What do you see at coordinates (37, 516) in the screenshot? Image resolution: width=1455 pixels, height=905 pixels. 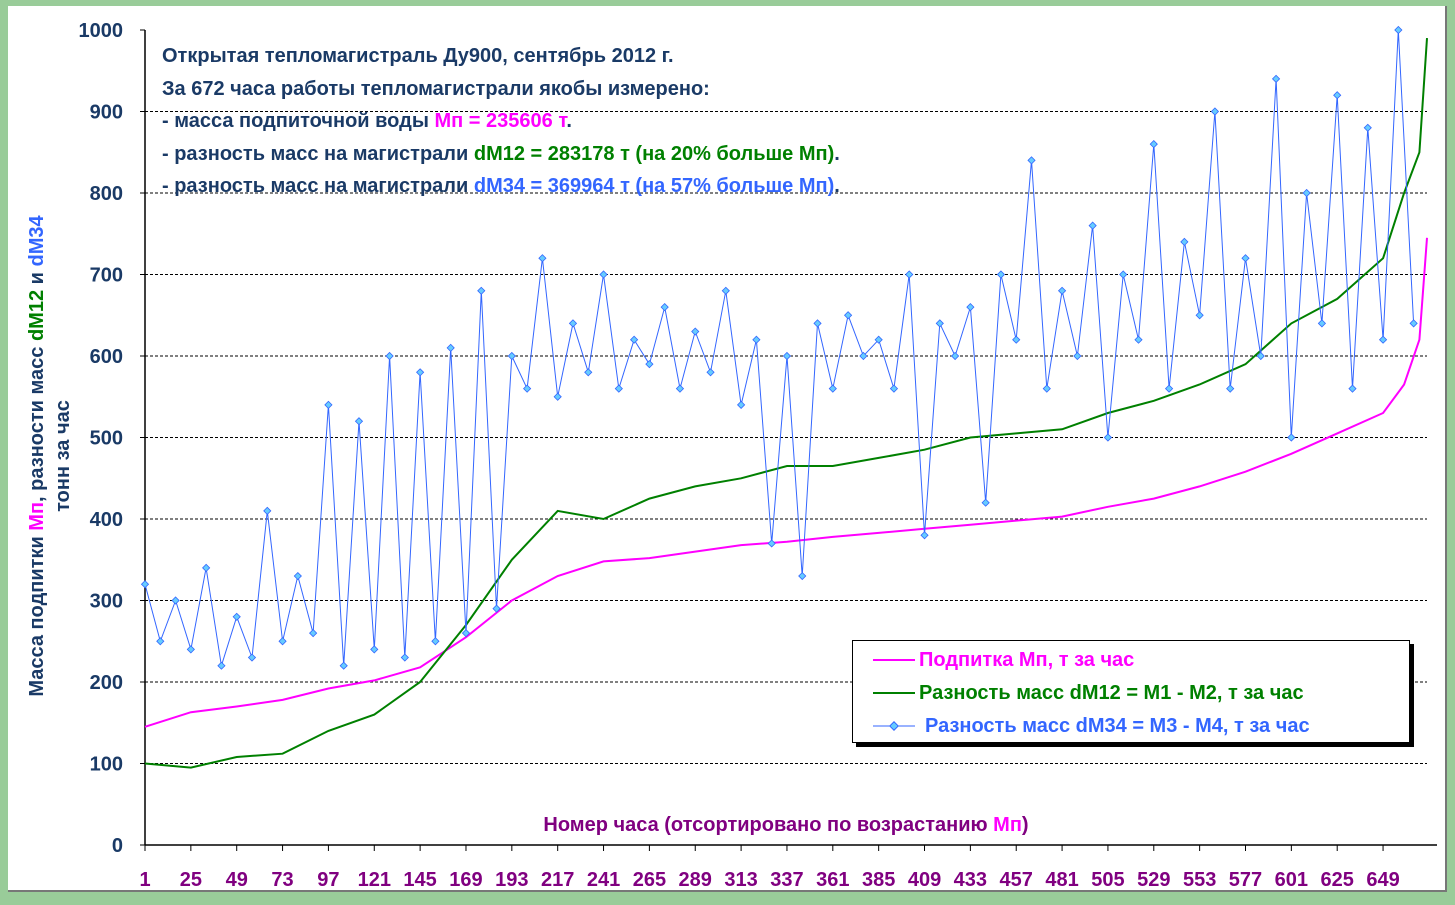 I see `ylabel-part: Мп` at bounding box center [37, 516].